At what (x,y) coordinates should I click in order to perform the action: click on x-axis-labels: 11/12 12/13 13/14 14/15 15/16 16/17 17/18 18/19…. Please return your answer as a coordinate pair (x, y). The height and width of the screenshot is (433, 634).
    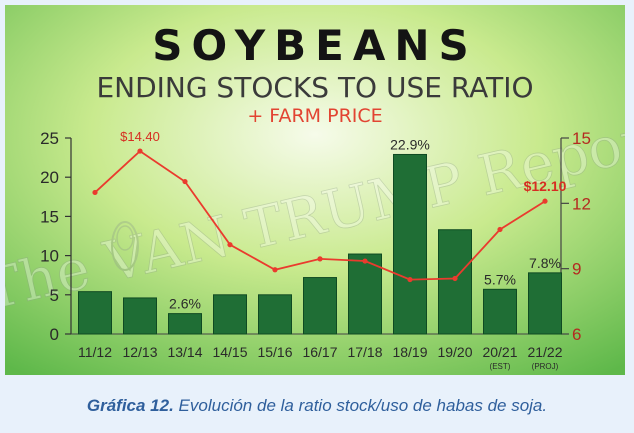
    Looking at the image, I should click on (320, 357).